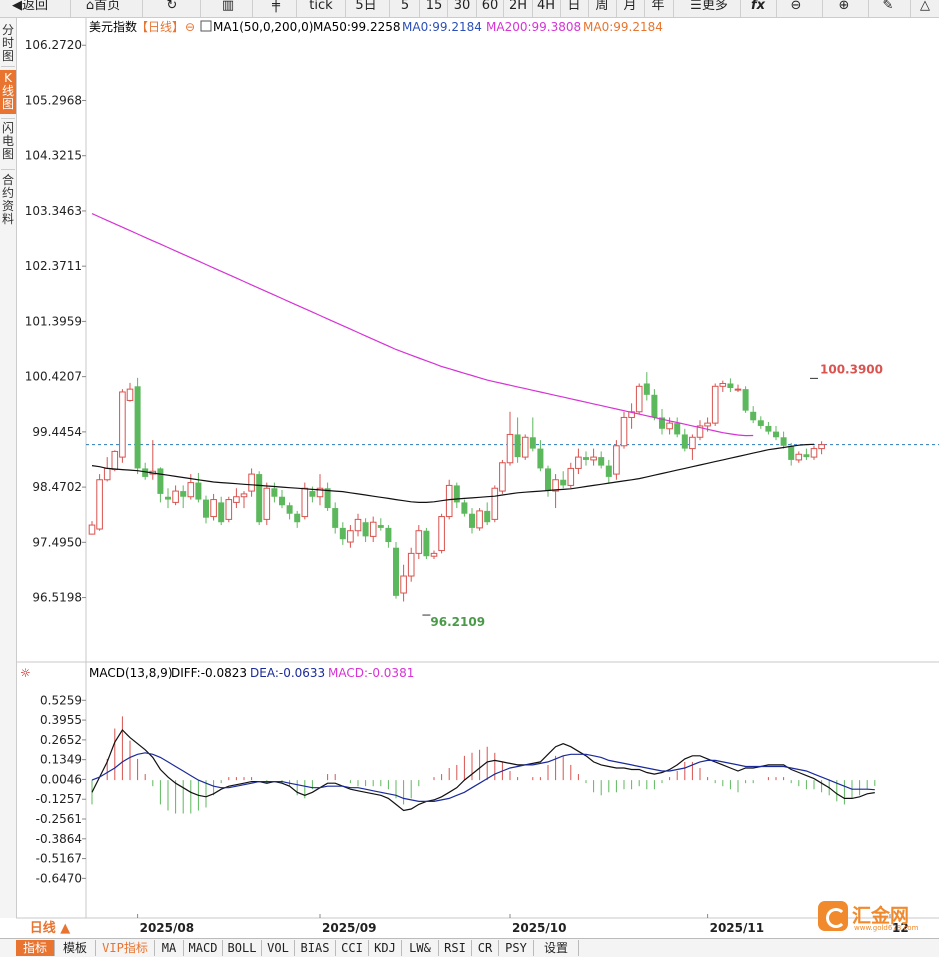 This screenshot has height=957, width=939. What do you see at coordinates (602, 6) in the screenshot?
I see `period-week: 周` at bounding box center [602, 6].